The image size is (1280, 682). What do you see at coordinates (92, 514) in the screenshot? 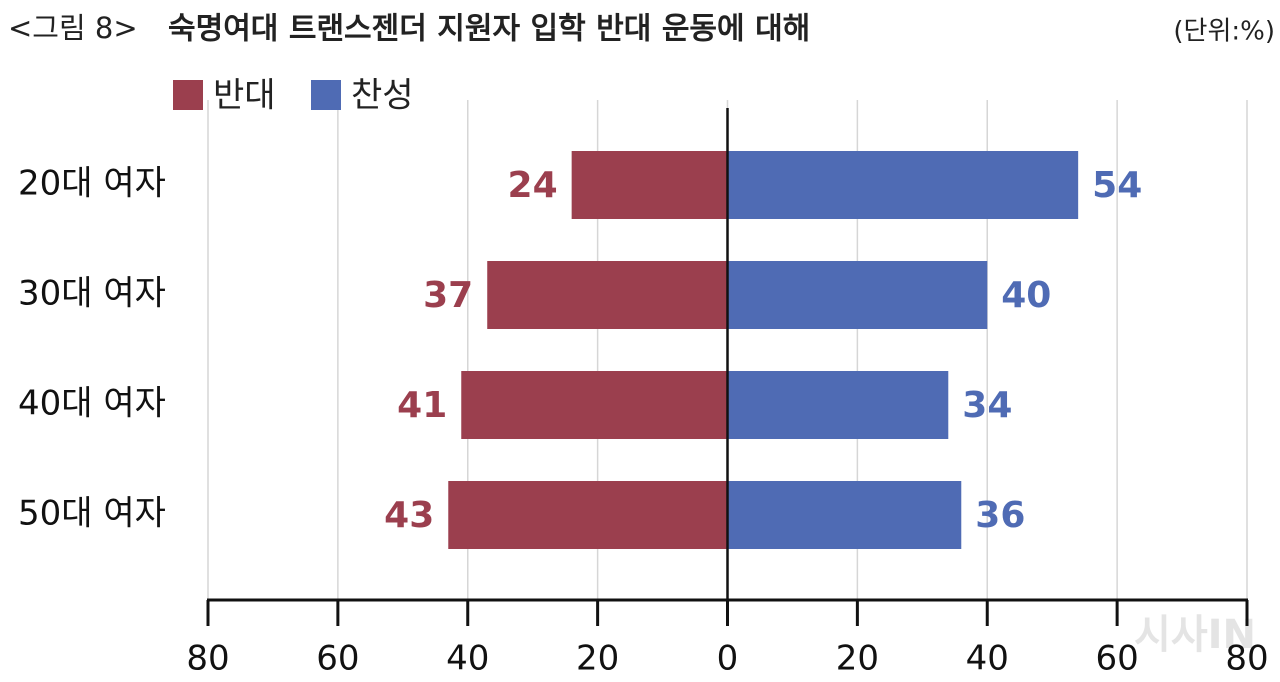
I see `category-label: 50대 여자` at bounding box center [92, 514].